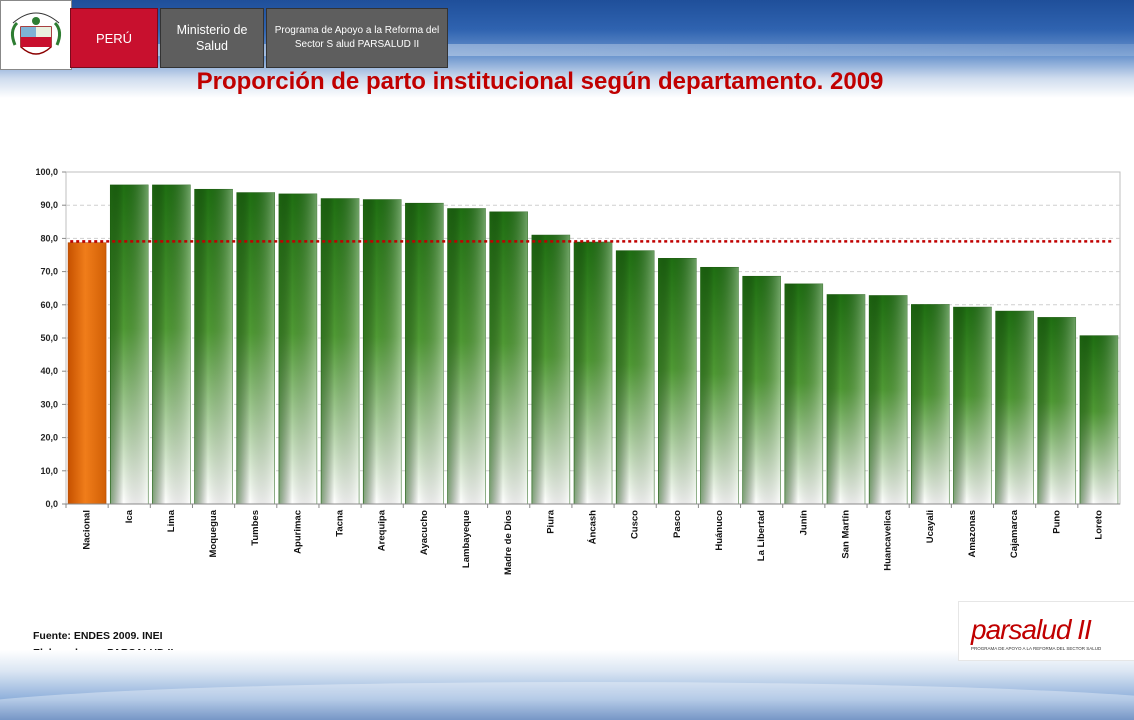 The image size is (1134, 720). Describe the element at coordinates (49, 338) in the screenshot. I see `y-tick-label: 50,0` at that location.